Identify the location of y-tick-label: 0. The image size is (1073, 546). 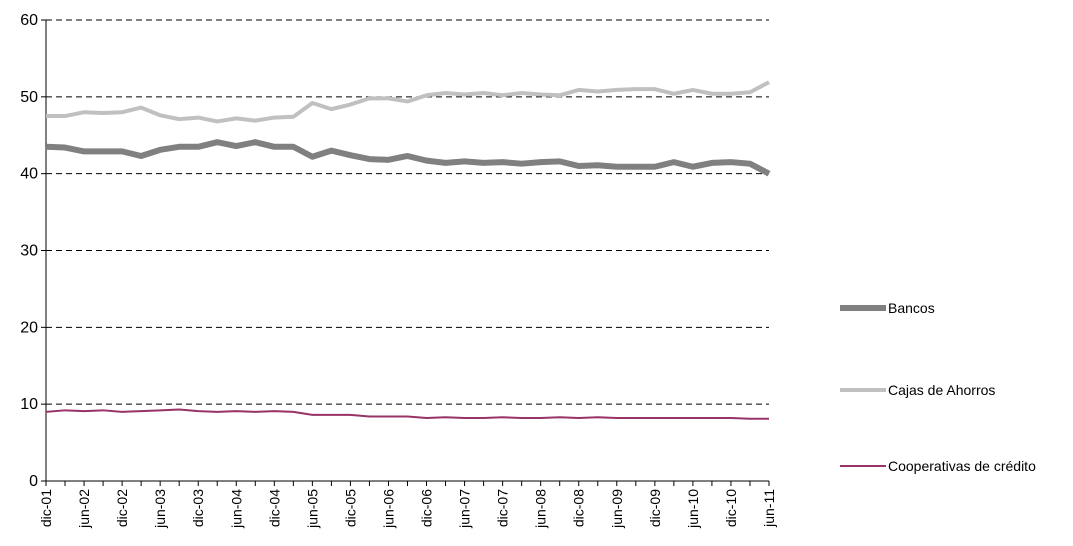
(33, 481).